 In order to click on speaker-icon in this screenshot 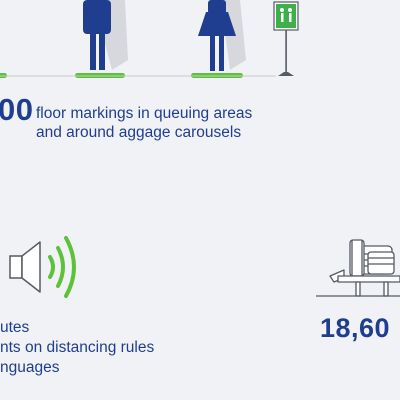, I will do `click(25, 267)`.